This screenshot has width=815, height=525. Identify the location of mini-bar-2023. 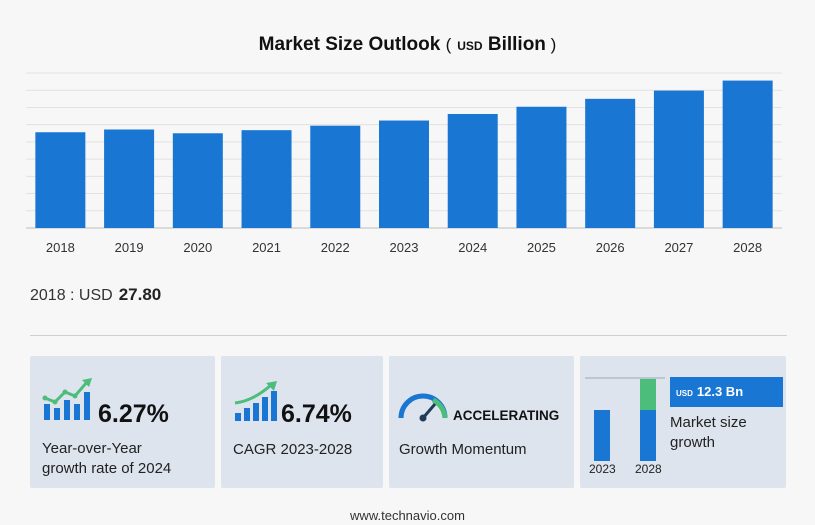
(602, 435).